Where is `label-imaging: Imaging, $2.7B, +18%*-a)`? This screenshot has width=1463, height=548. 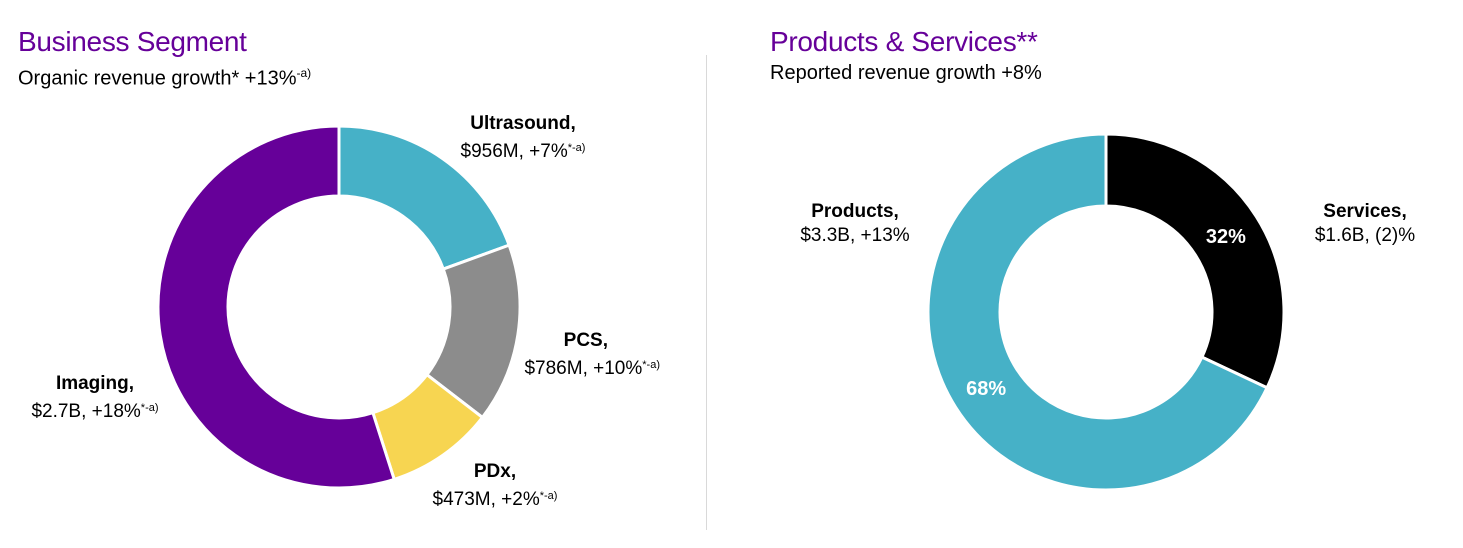
label-imaging: Imaging, $2.7B, +18%*-a) is located at coordinates (95, 398).